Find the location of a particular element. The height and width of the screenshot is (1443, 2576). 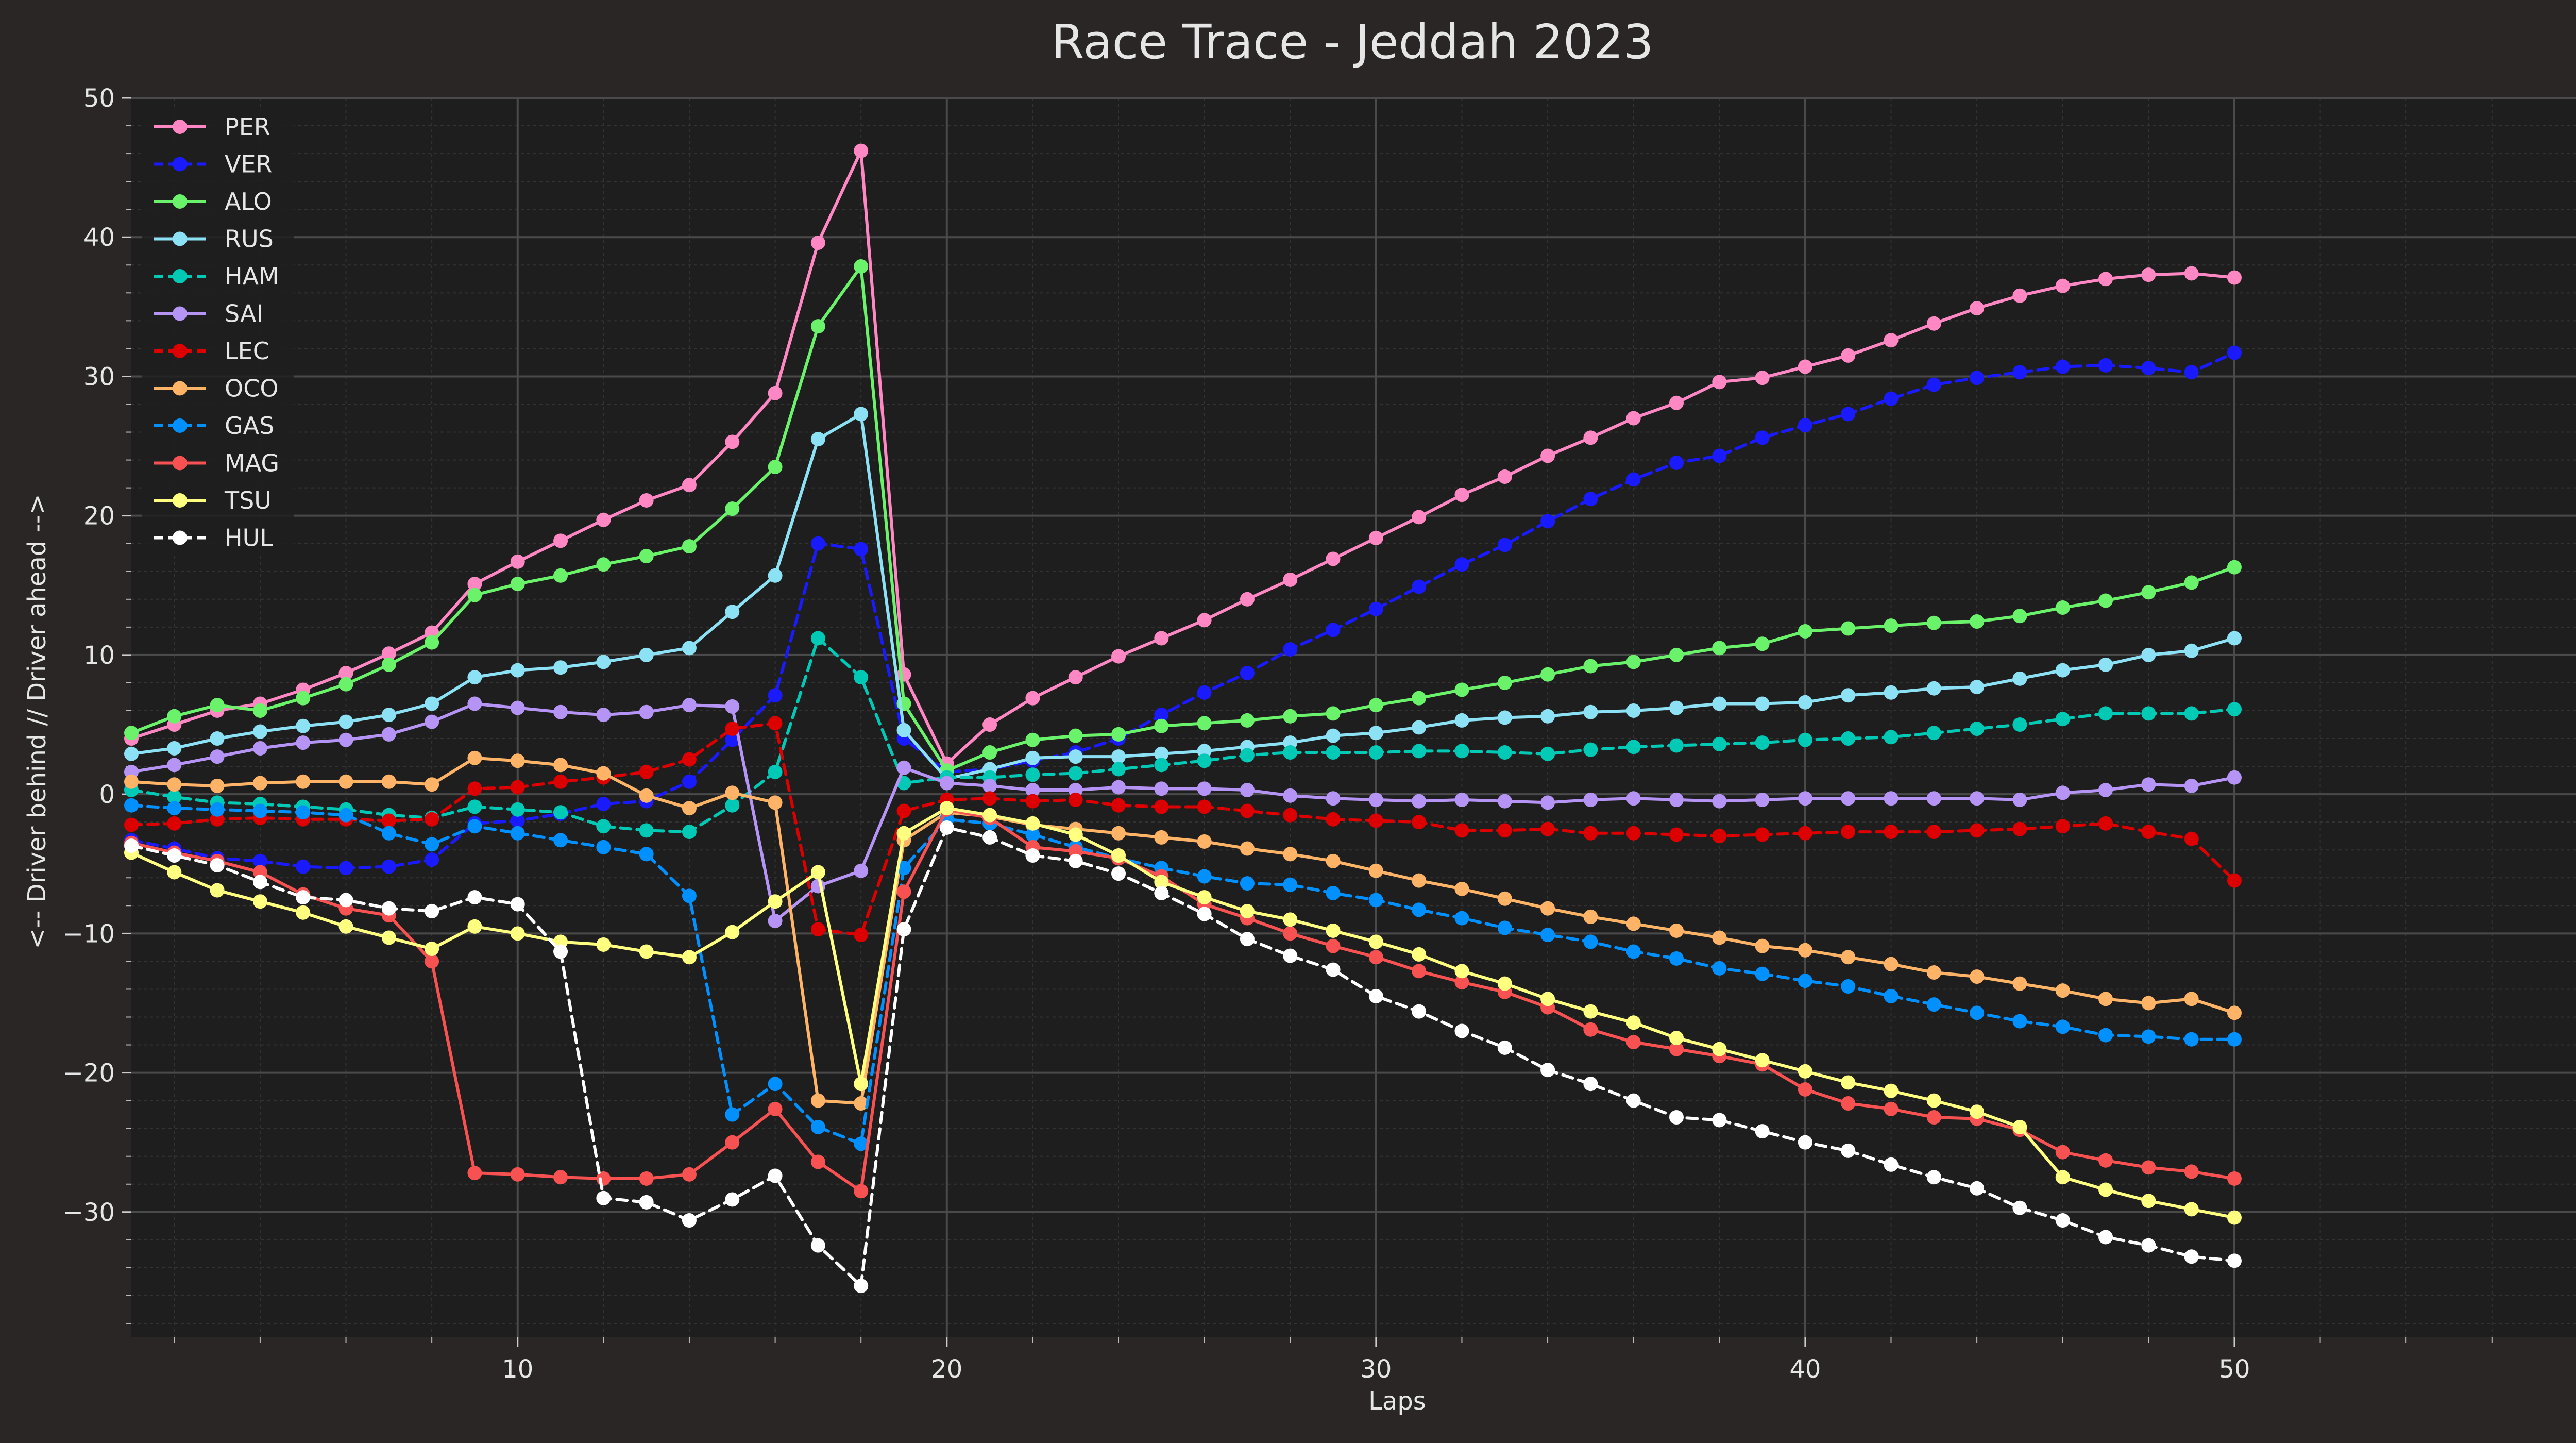

legend: PER VER ALO RUS HAM SAI LEC OCO GAS MAG TSU HUL is located at coordinates (218, 331).